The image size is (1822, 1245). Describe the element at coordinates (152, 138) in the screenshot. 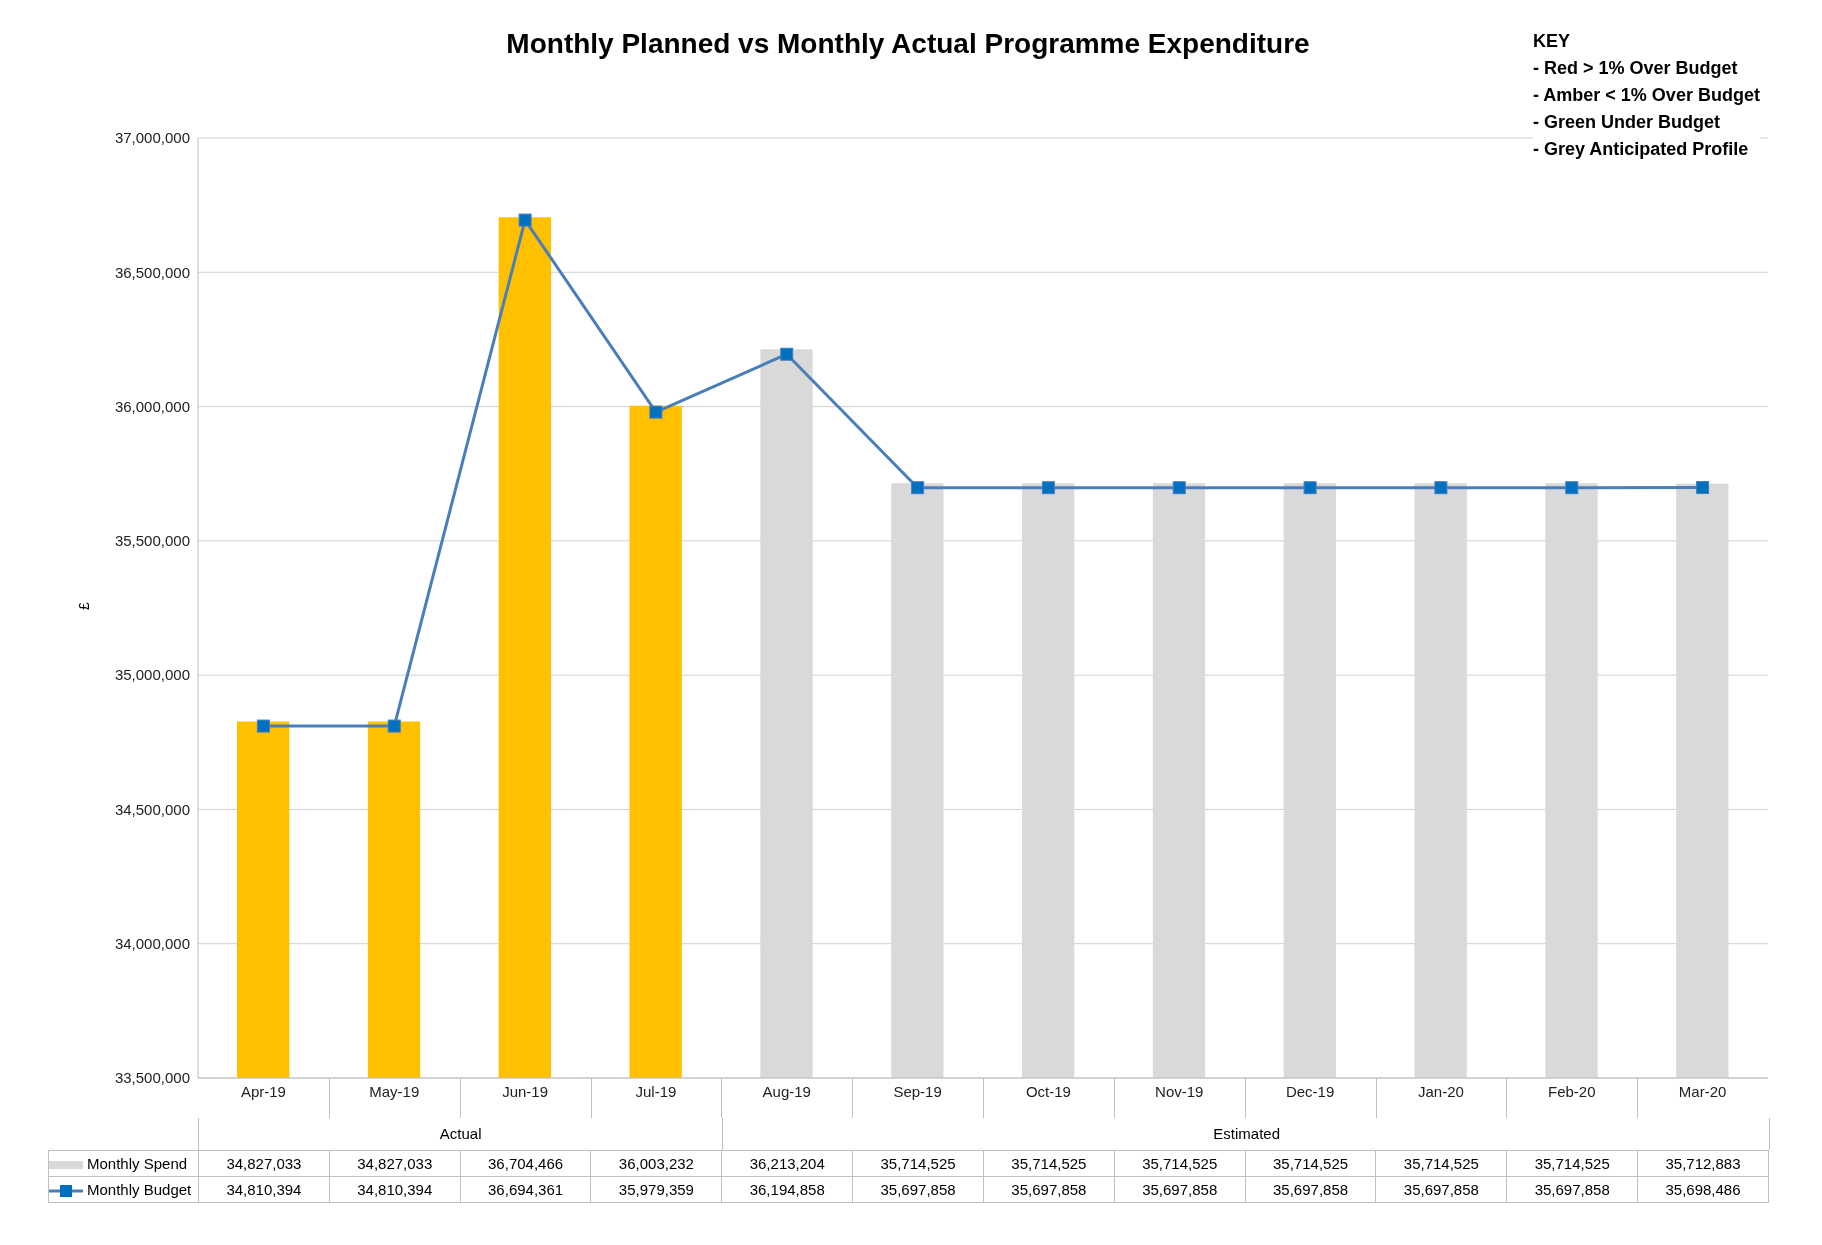

I see `y-tick-label: 37,000,000` at that location.